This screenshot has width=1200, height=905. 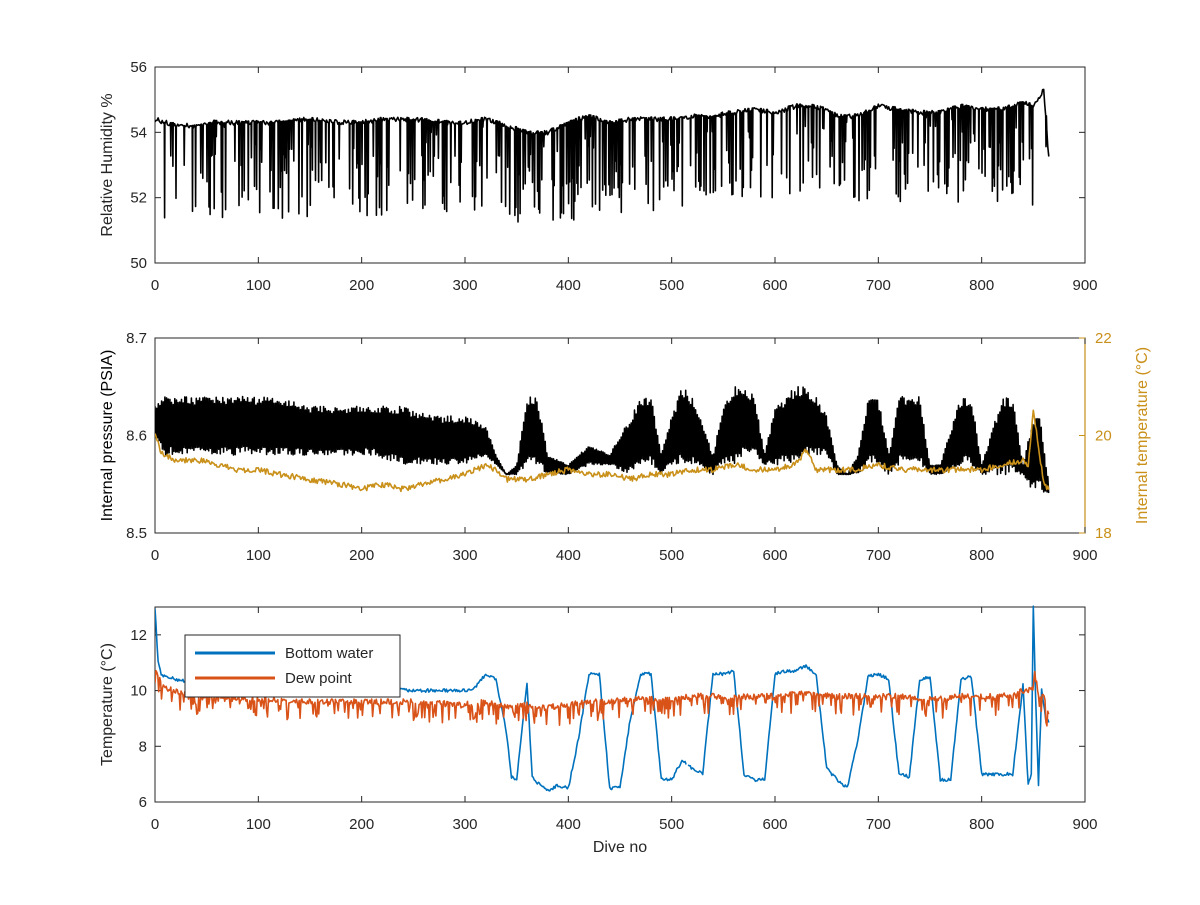 What do you see at coordinates (107, 704) in the screenshot?
I see `y-axis-label: Temperature (°C)` at bounding box center [107, 704].